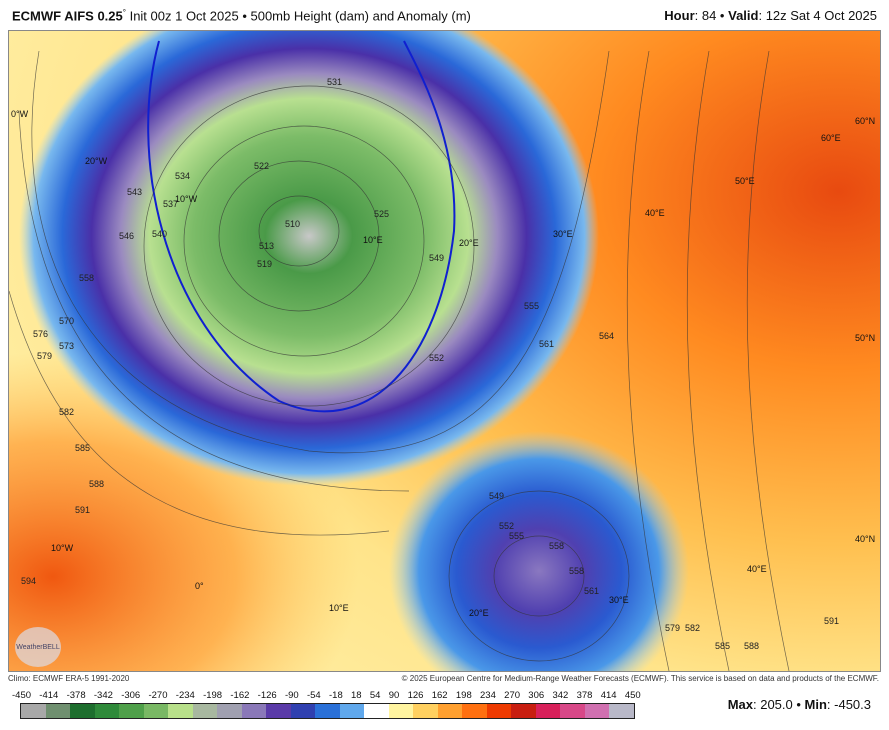 The height and width of the screenshot is (730, 889). What do you see at coordinates (865, 338) in the screenshot?
I see `lat-label: 50°N` at bounding box center [865, 338].